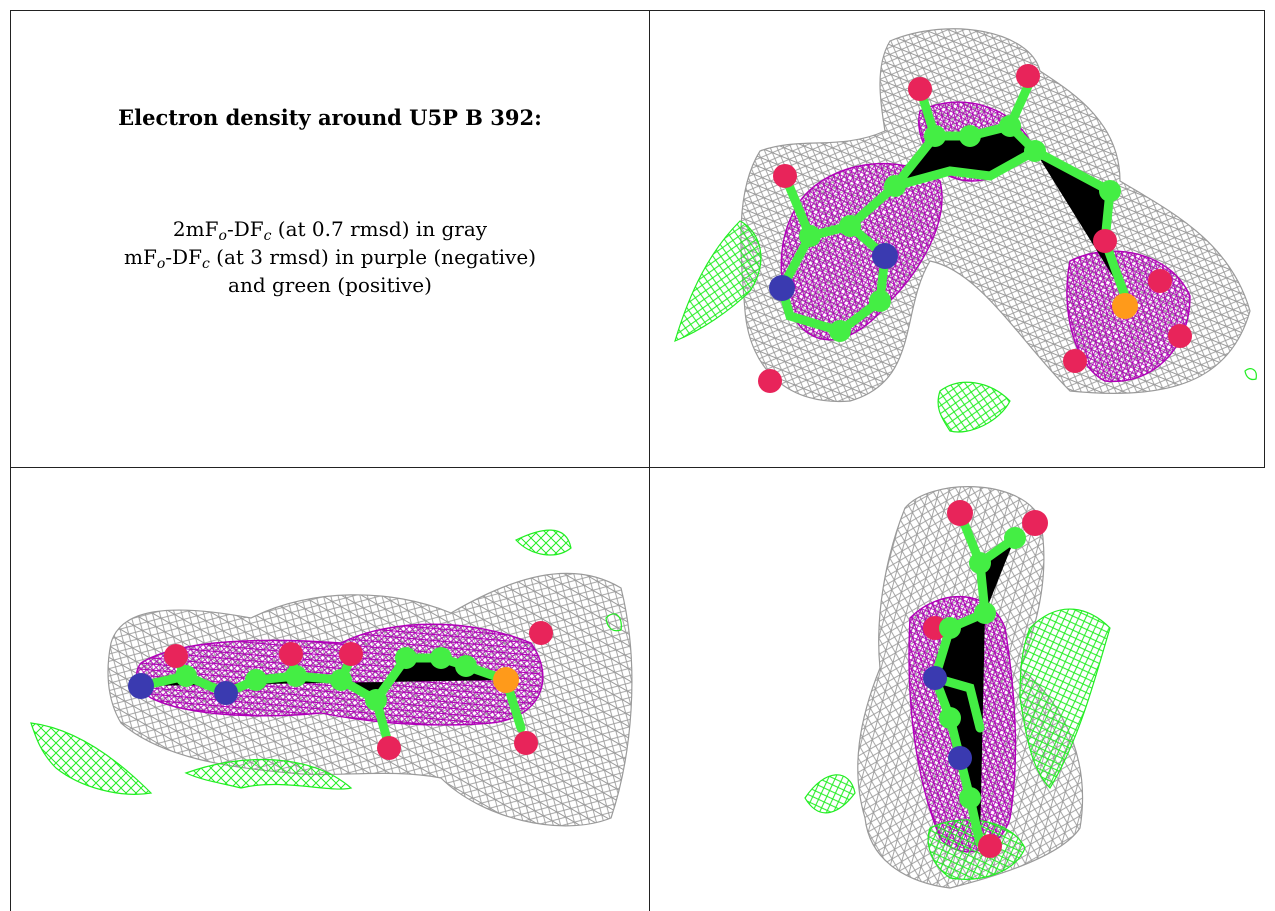 The image size is (1275, 911). Describe the element at coordinates (379, 229) in the screenshot. I see `caption-line1-post: (at 0.7 rmsd) in gray` at that location.